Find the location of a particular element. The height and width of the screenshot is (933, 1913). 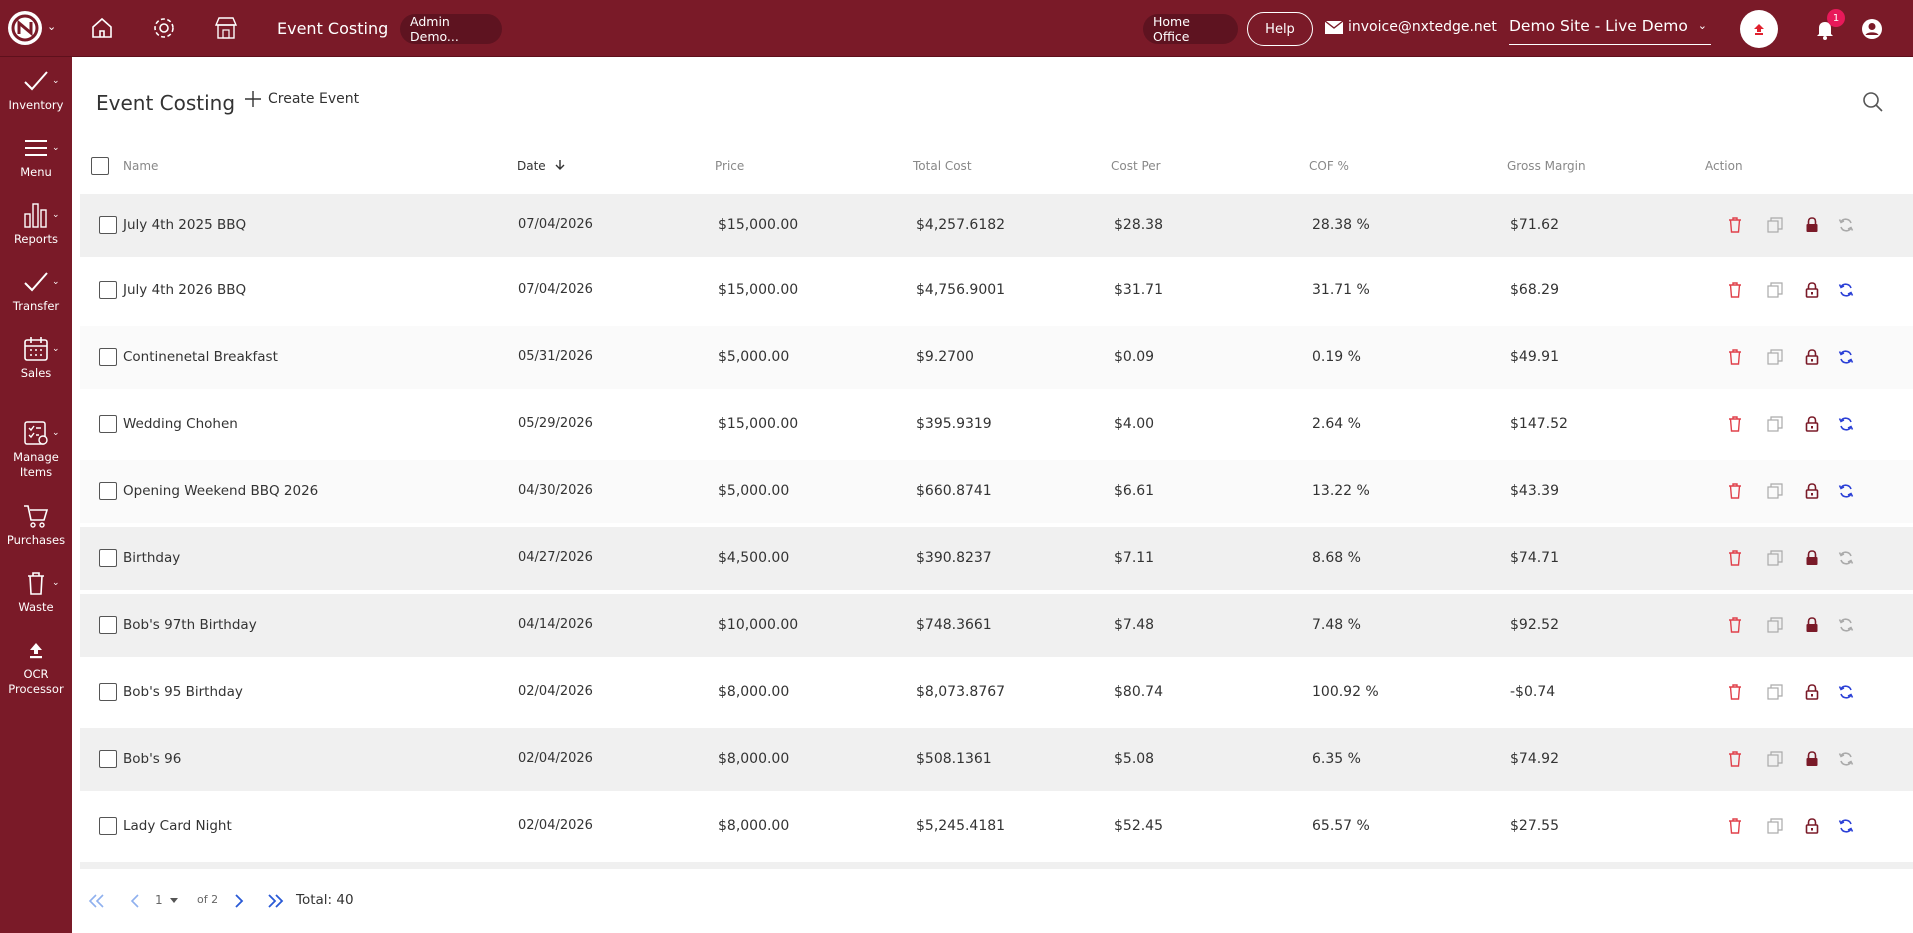

office-pill: Home Office is located at coordinates (1190, 29).